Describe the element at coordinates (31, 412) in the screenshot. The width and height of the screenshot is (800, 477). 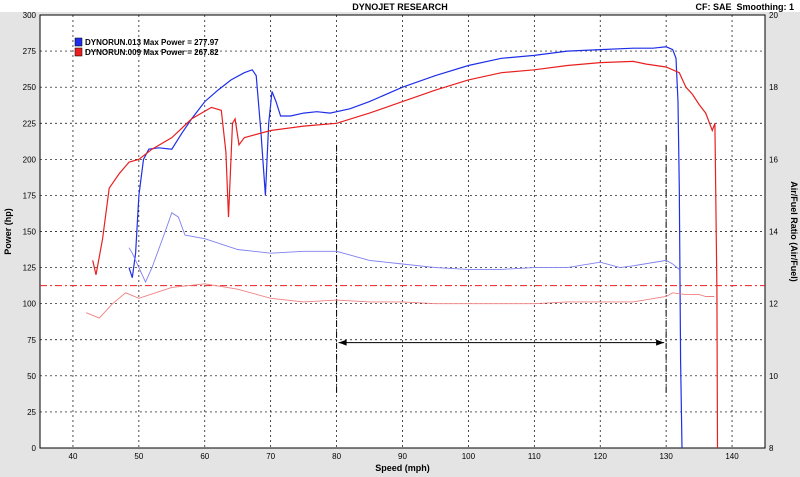
I see `y-tick-label: 25` at that location.